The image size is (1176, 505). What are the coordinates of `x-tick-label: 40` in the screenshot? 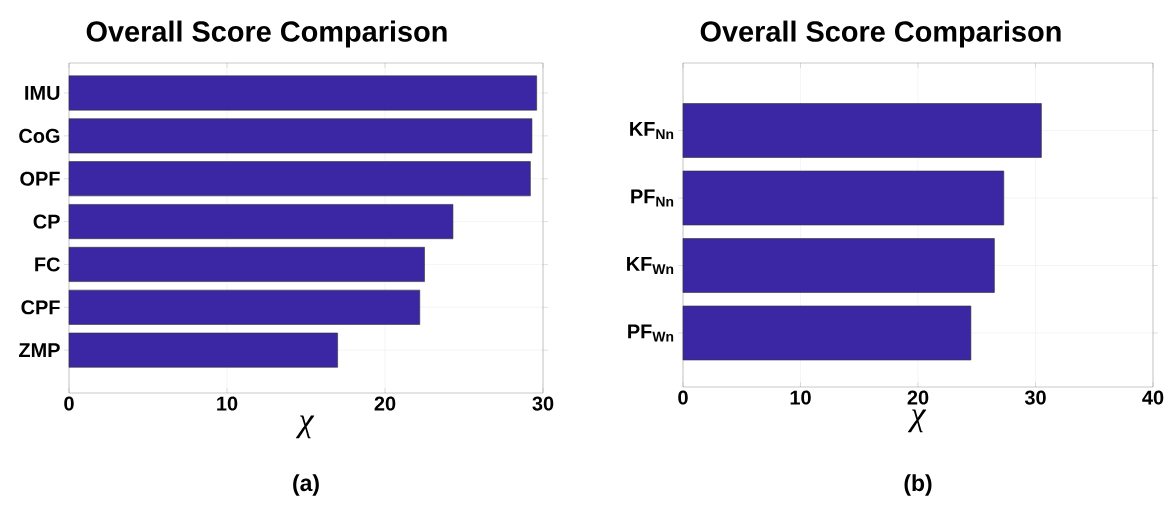 It's located at (1153, 397).